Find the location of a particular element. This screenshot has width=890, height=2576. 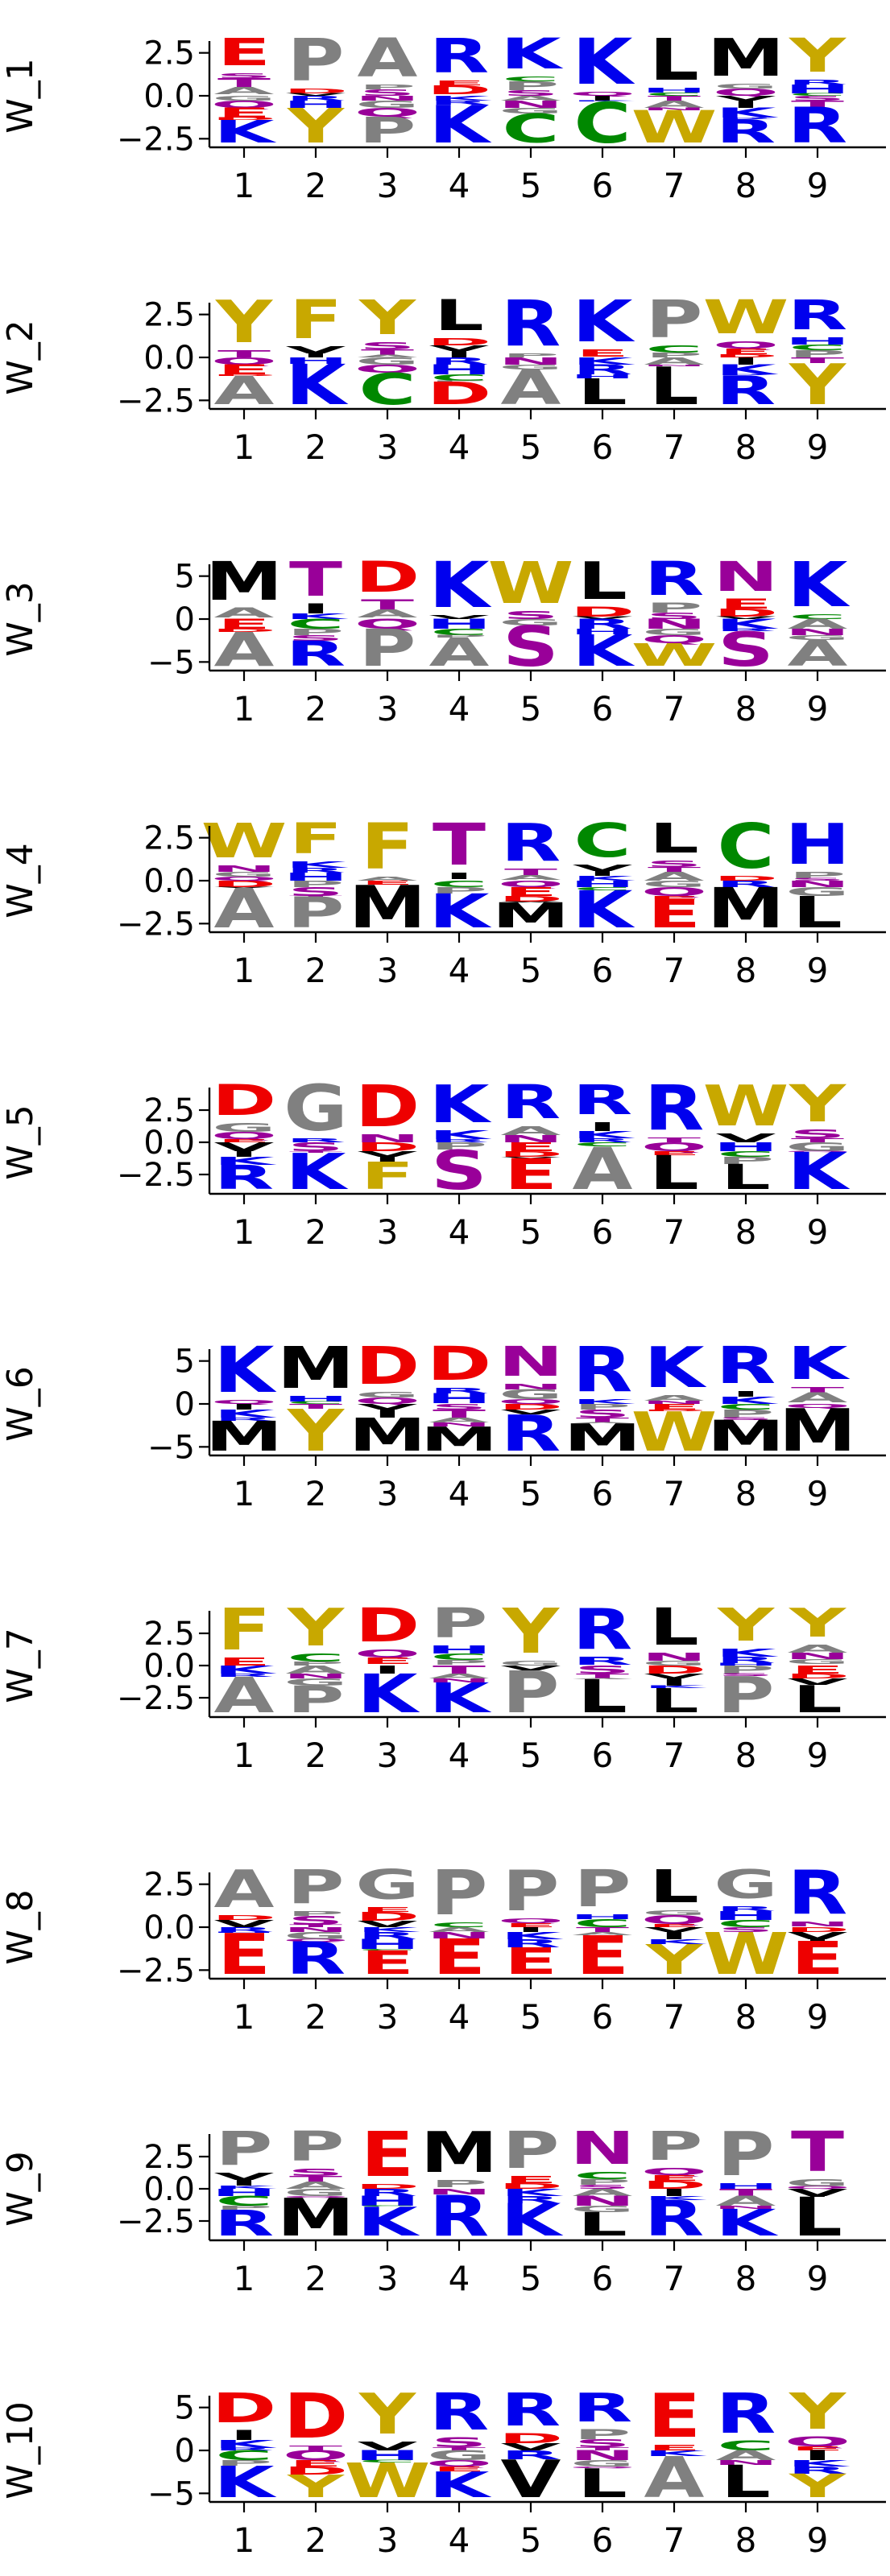

x-tick-label: 8 is located at coordinates (746, 2278).